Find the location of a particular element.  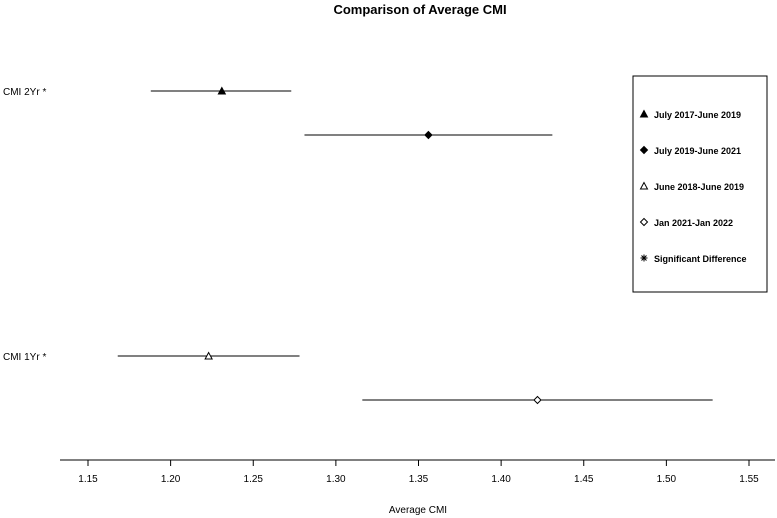

legend-label-1: July 2017-June 2019 is located at coordinates (697, 115).